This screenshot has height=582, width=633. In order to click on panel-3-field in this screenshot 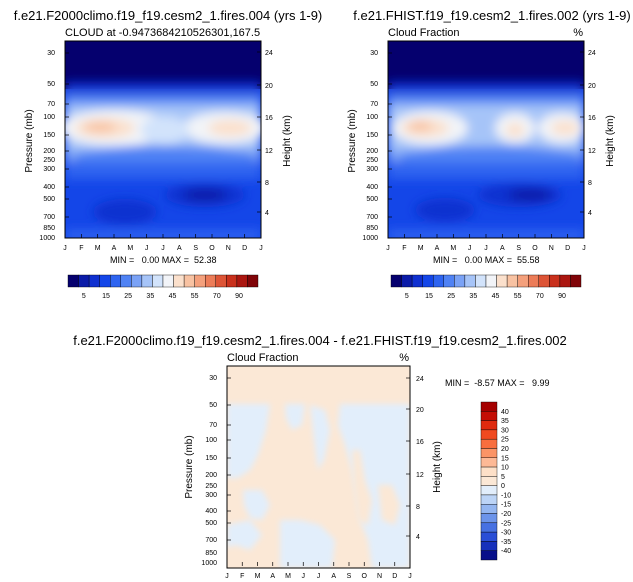, I will do `click(318, 467)`.